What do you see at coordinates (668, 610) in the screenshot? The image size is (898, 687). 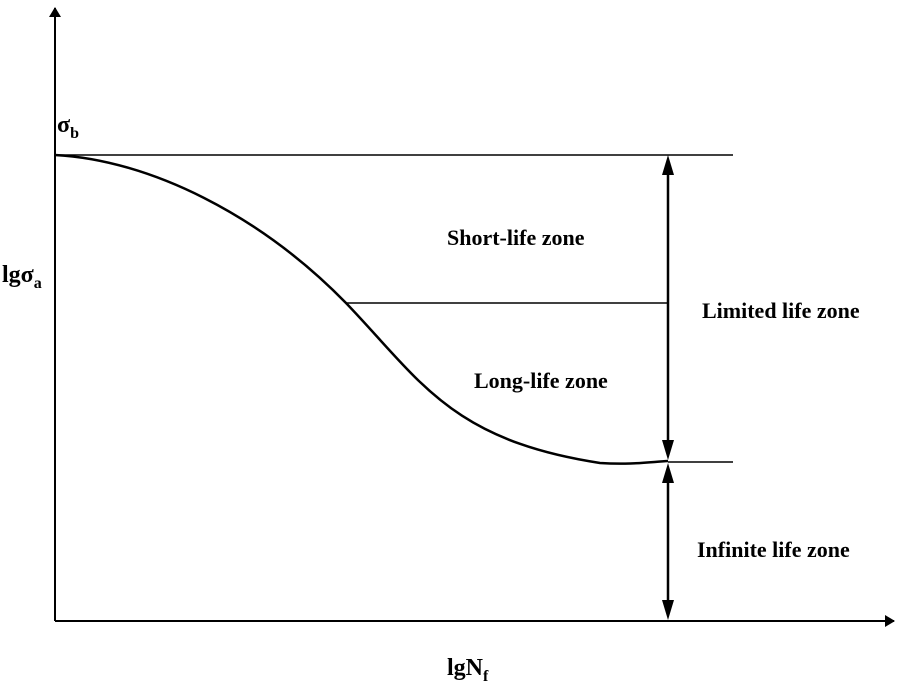 I see `infinite-life-arrow-head-bottom` at bounding box center [668, 610].